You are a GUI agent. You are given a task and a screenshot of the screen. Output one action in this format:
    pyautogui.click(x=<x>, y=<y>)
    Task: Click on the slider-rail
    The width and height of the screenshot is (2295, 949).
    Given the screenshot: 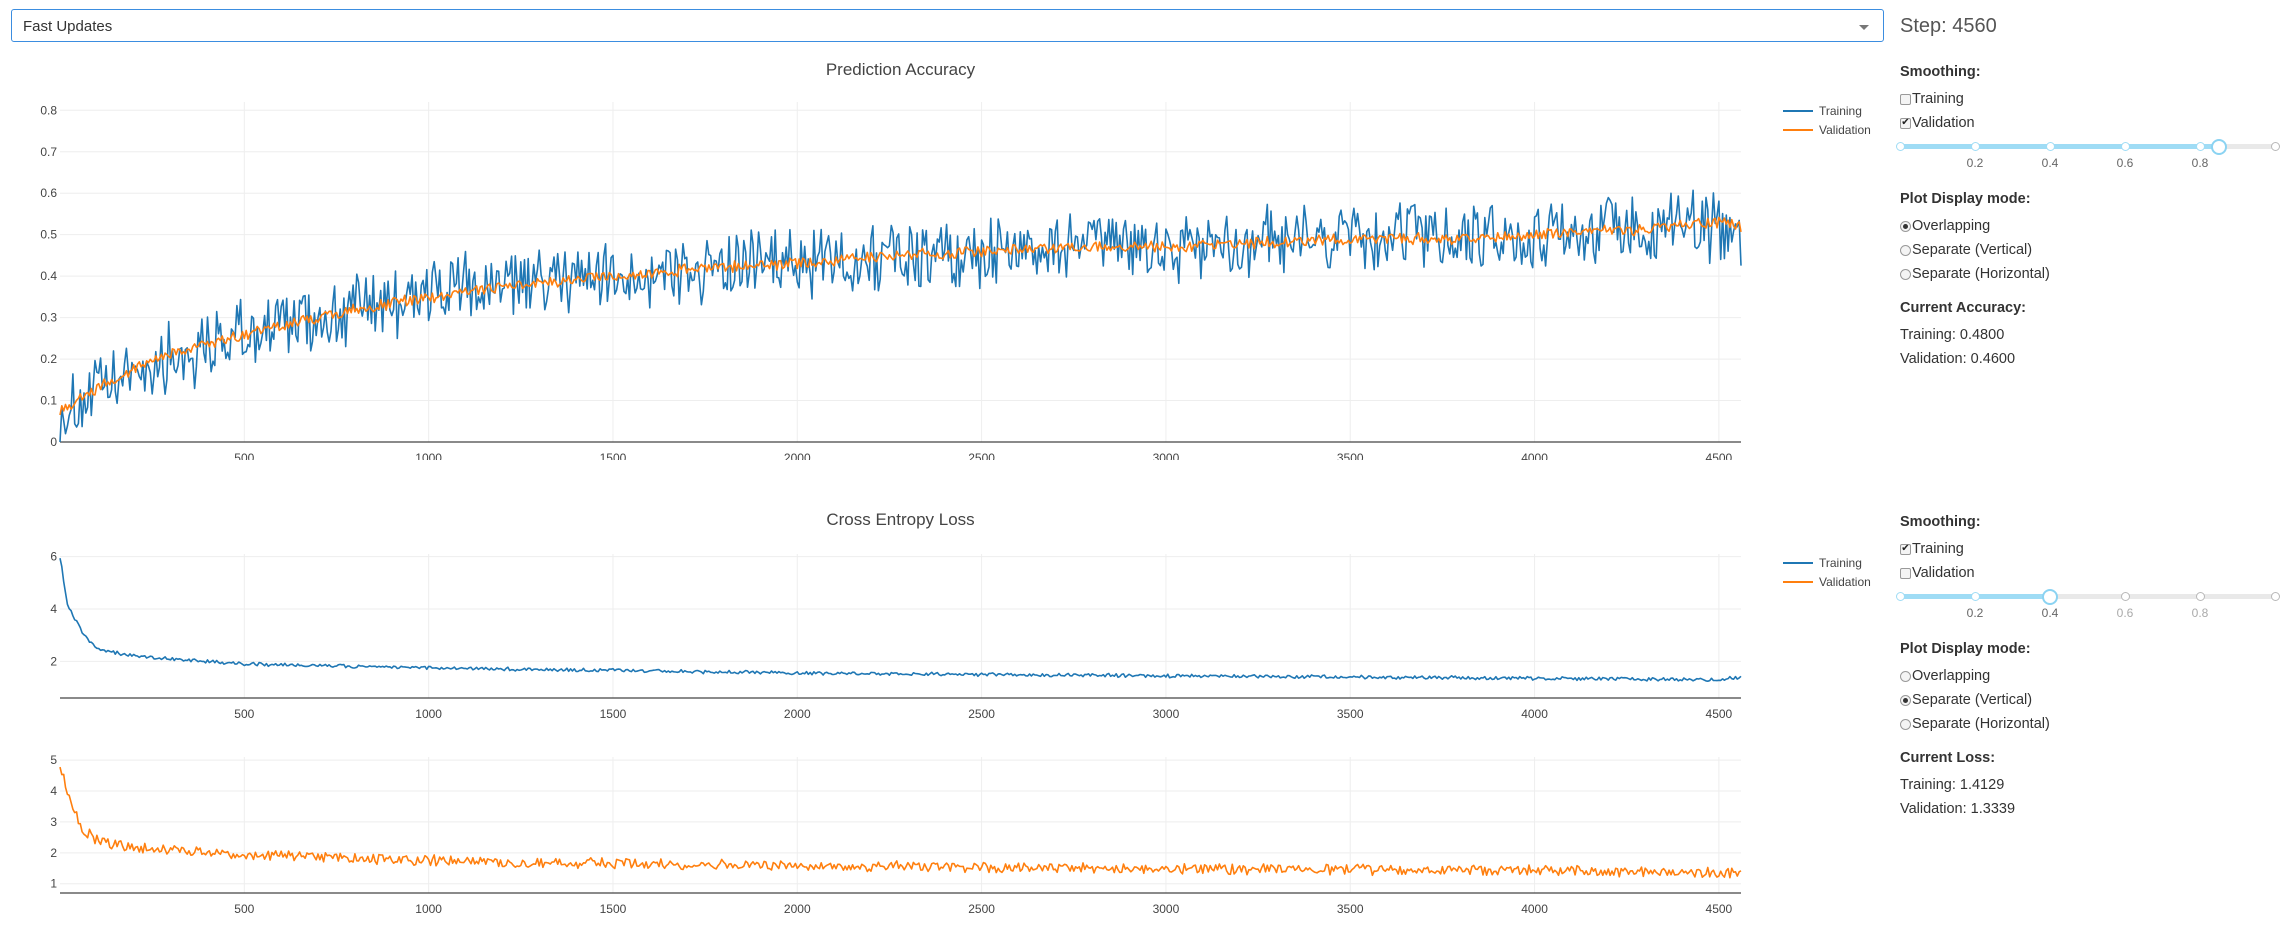 What is the action you would take?
    pyautogui.click(x=2087, y=596)
    